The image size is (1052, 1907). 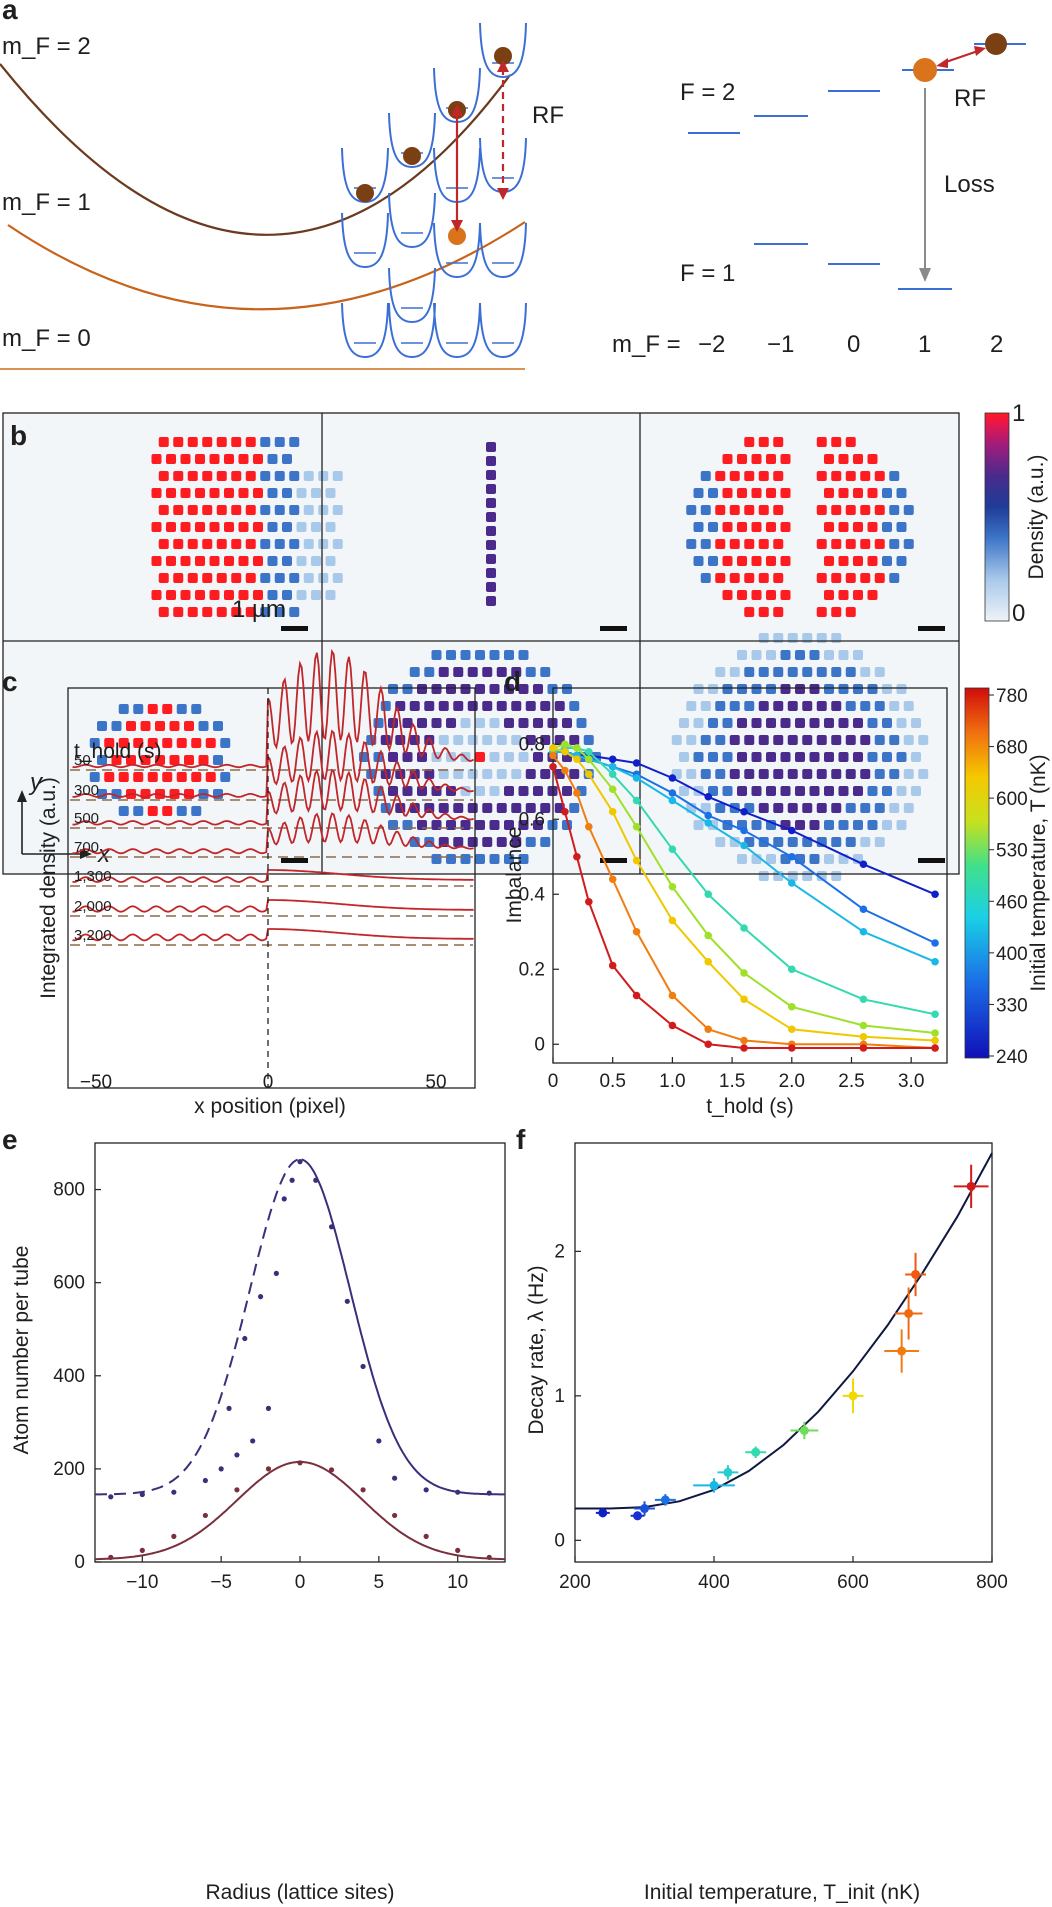 I want to click on lattice-well, so click(x=457, y=330).